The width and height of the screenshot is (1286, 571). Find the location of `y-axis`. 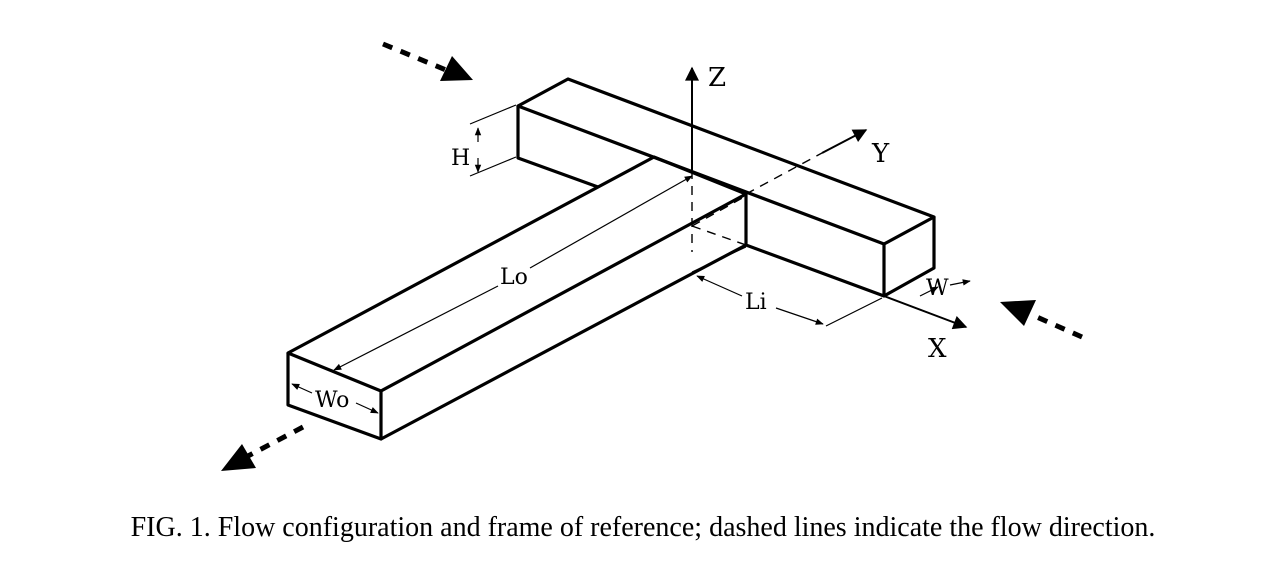

y-axis is located at coordinates (844, 141).